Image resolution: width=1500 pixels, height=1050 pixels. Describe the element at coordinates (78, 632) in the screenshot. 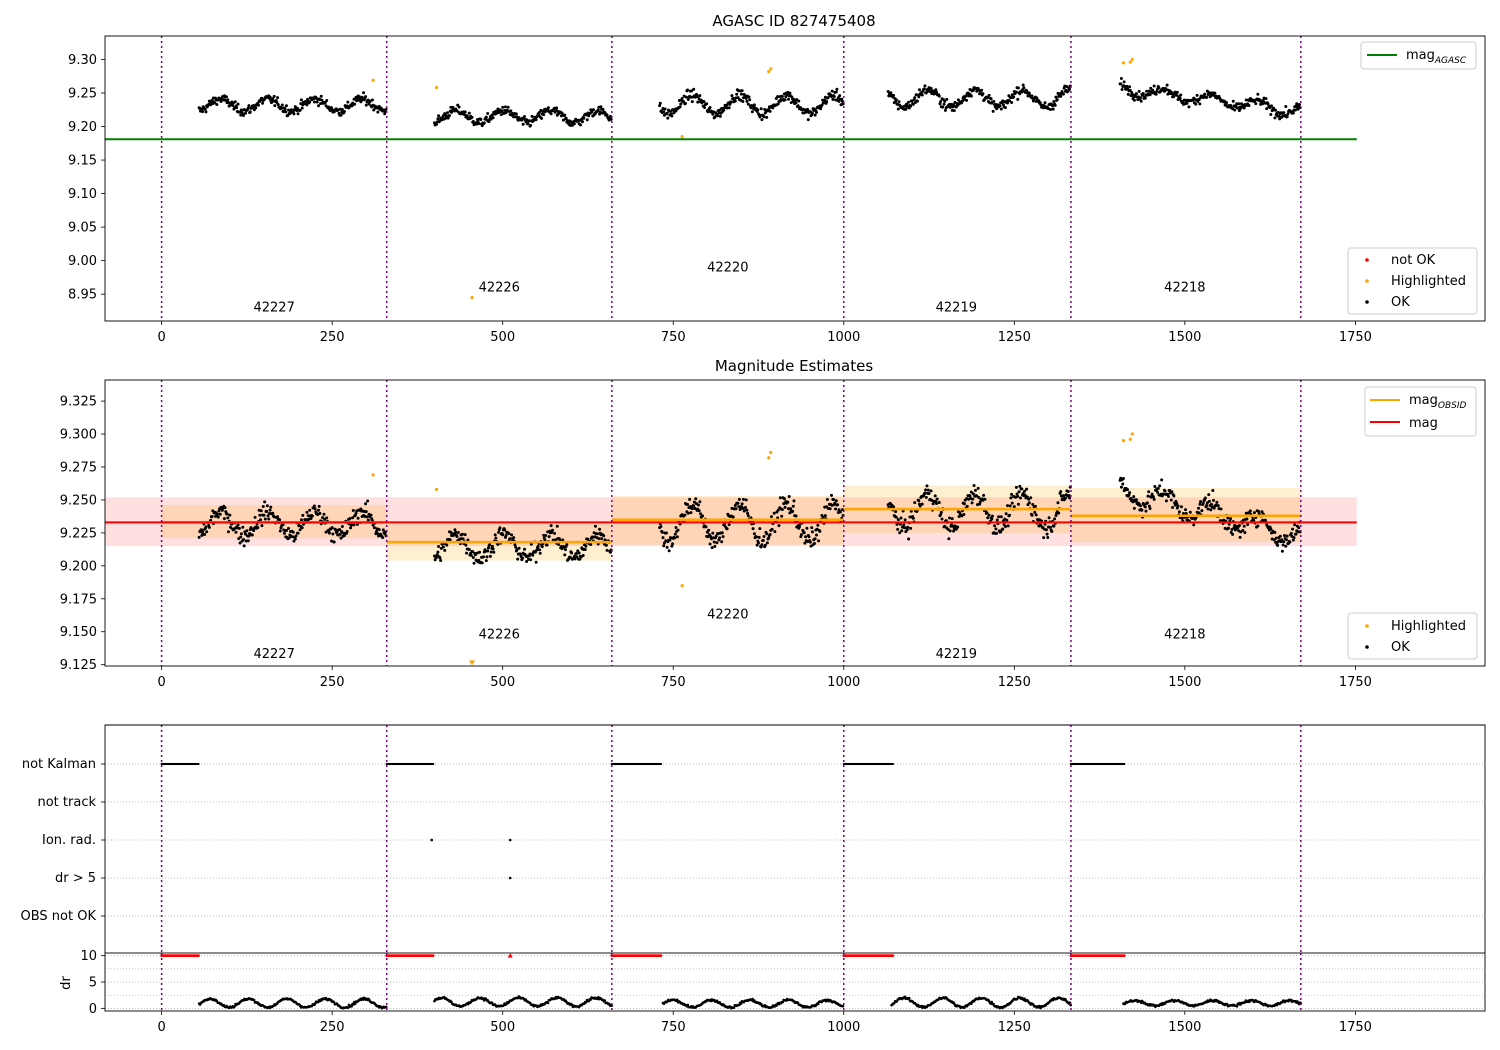

I see `estimates-y-tick-label: 9.150` at that location.